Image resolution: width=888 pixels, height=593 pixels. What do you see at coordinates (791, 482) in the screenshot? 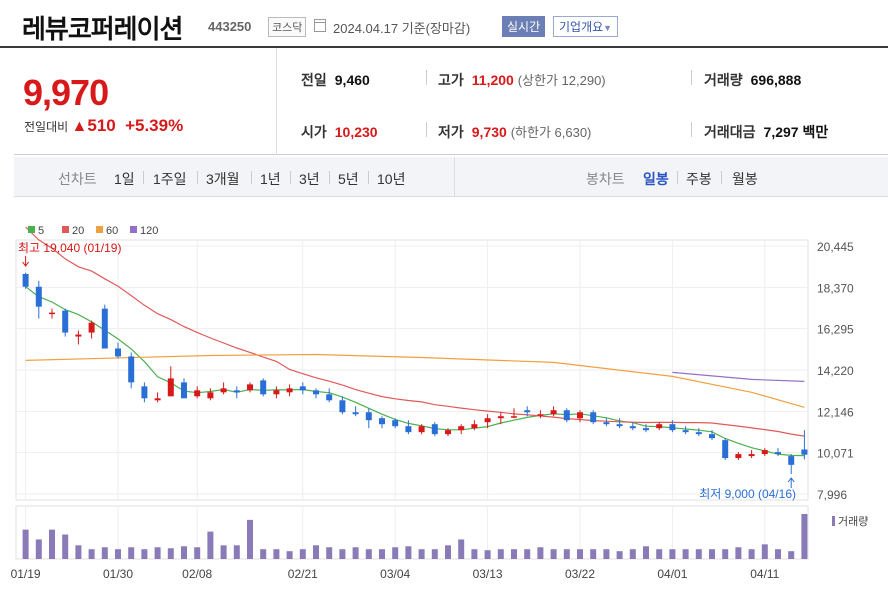
I see `low-arrow-icon` at bounding box center [791, 482].